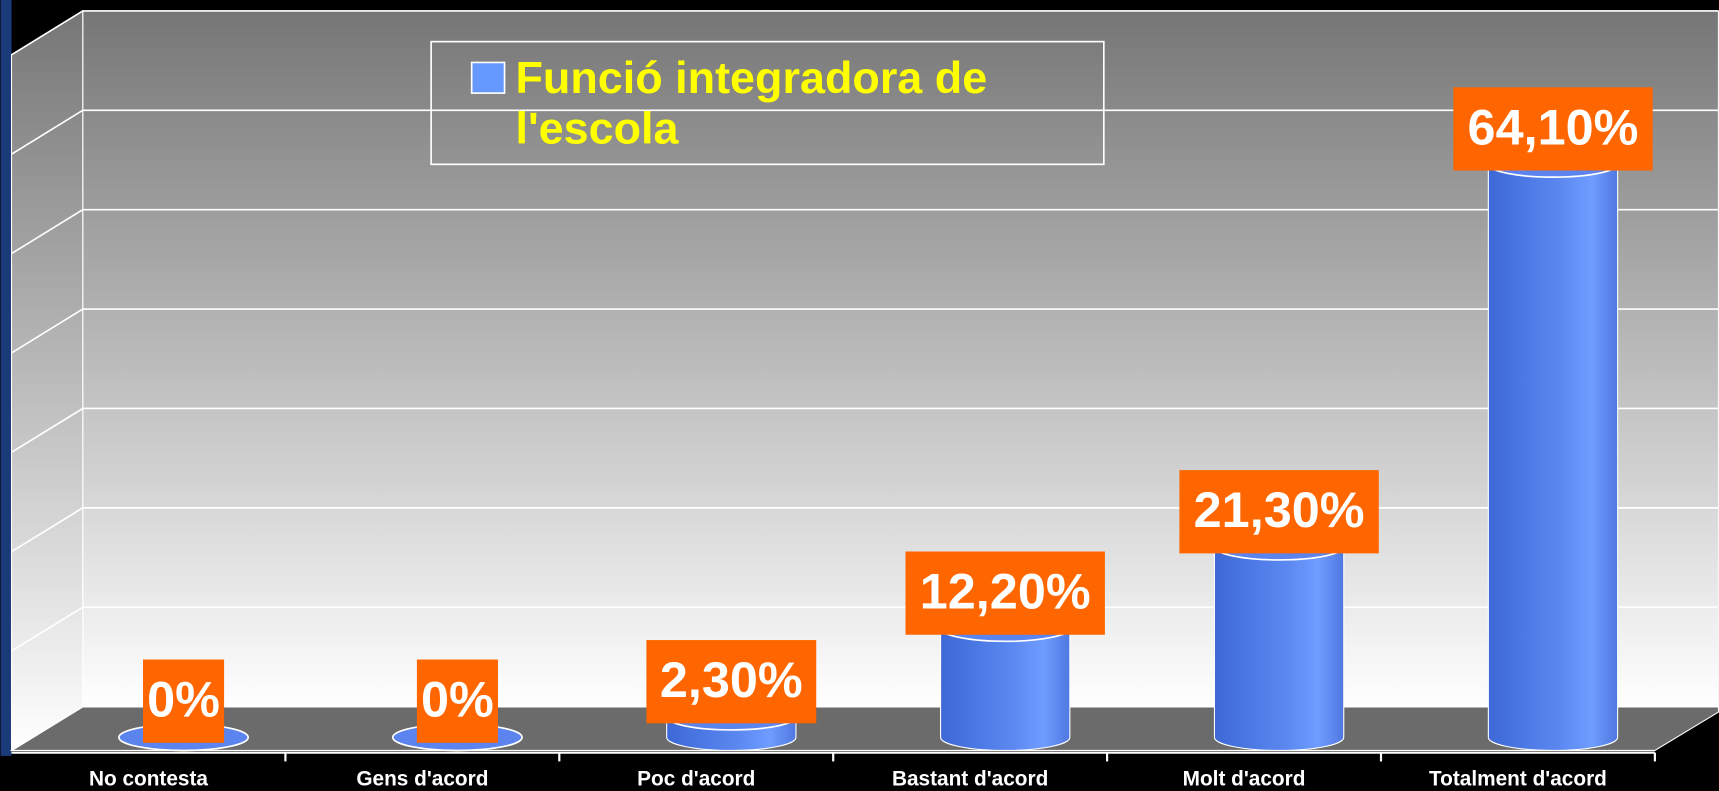 This screenshot has width=1719, height=791. I want to click on x-tick-label: Bastant d'acord, so click(970, 779).